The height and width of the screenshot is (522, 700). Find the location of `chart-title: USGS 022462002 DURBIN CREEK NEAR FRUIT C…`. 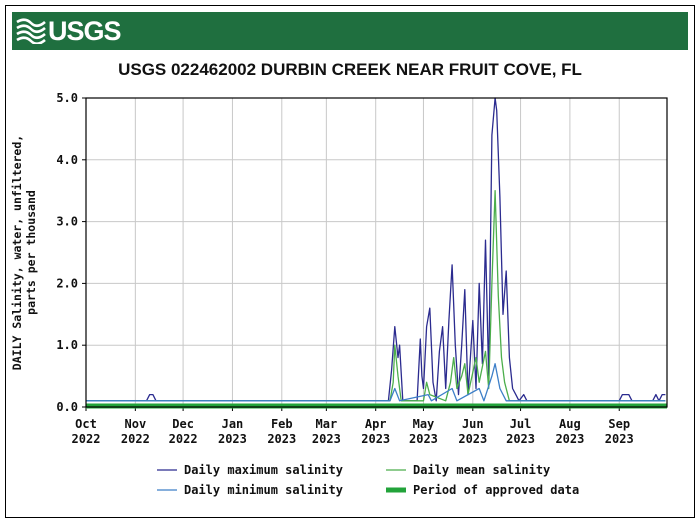

chart-title: USGS 022462002 DURBIN CREEK NEAR FRUIT C… is located at coordinates (350, 69).